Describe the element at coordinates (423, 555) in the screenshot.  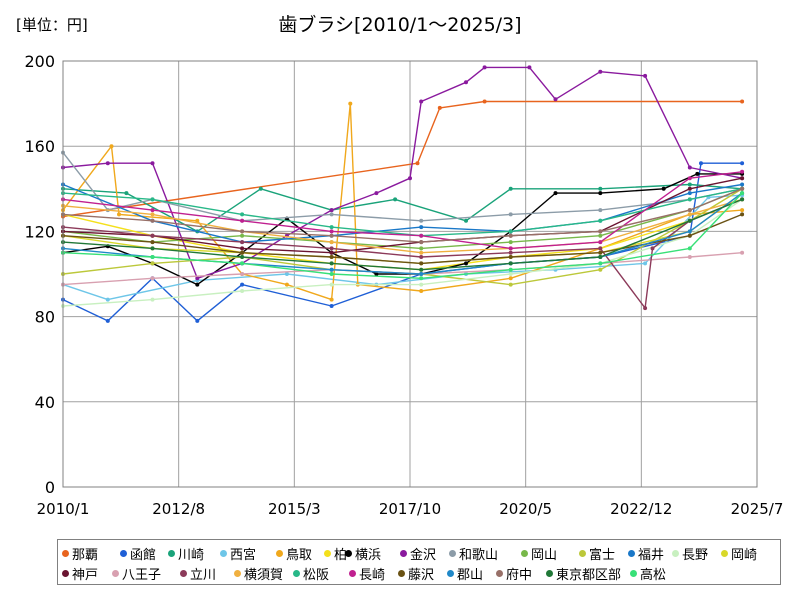
I see `legend-label: 金沢` at that location.